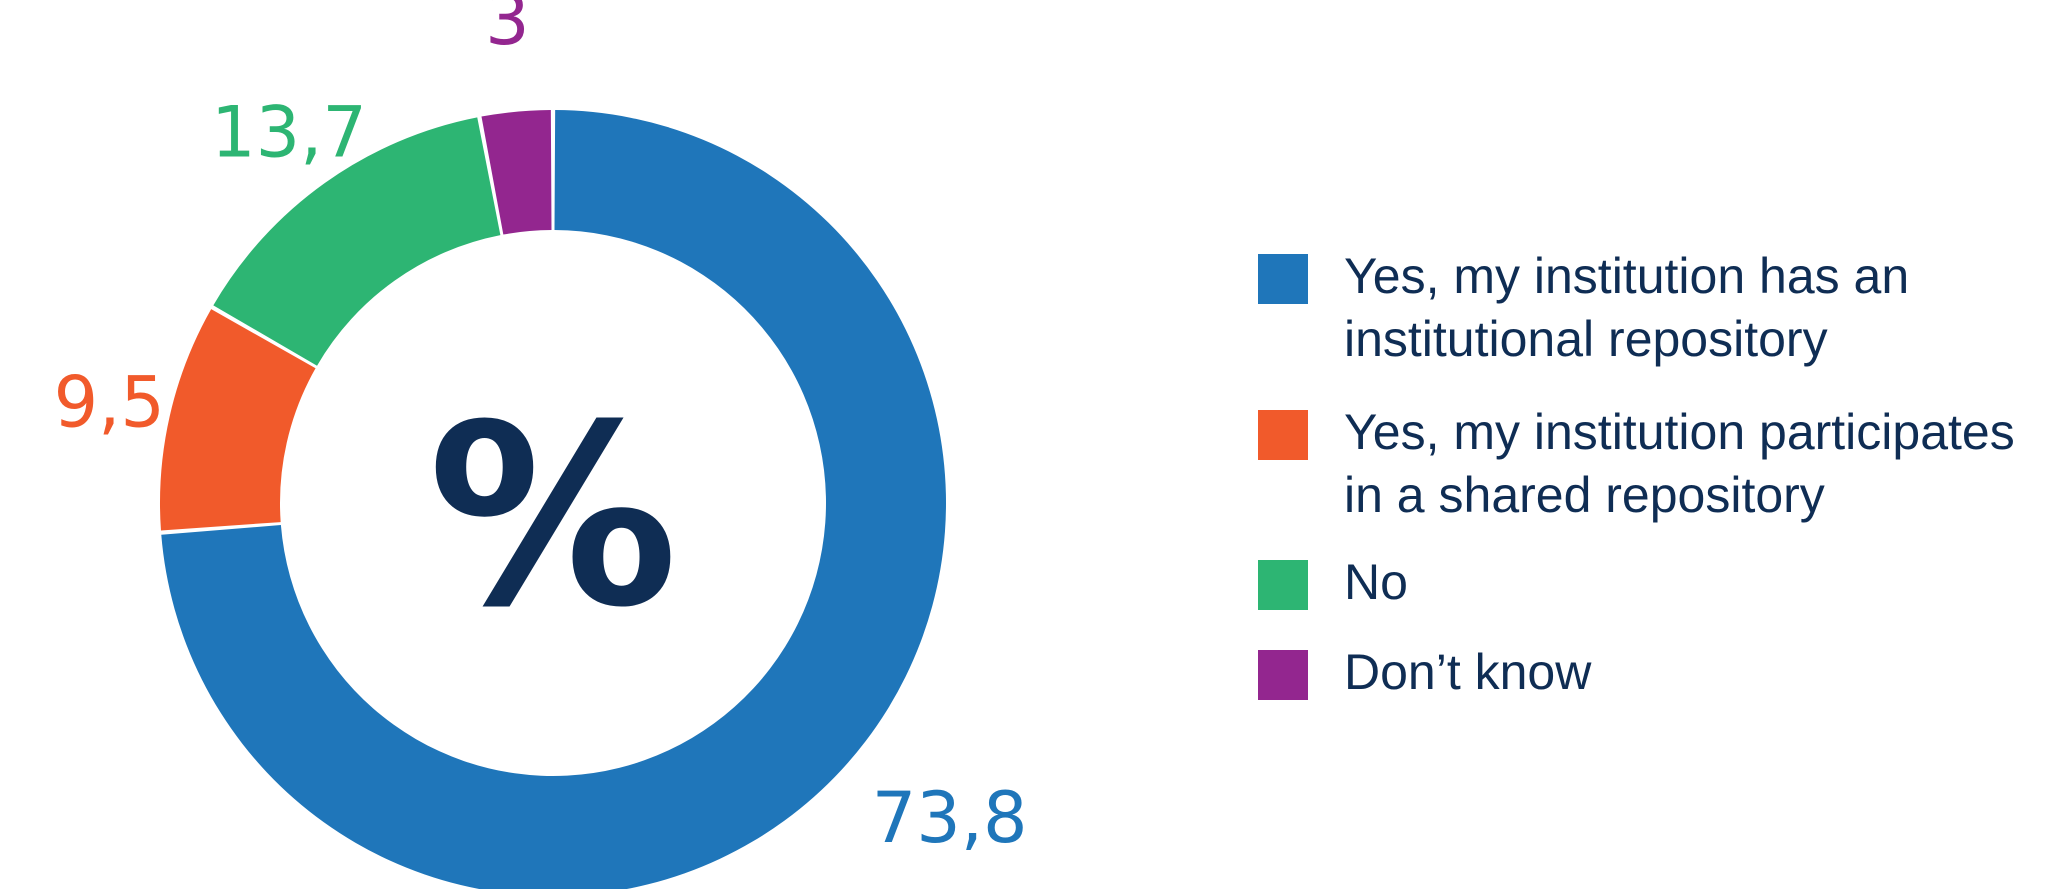  Describe the element at coordinates (1658, 582) in the screenshot. I see `legend-item: No` at that location.